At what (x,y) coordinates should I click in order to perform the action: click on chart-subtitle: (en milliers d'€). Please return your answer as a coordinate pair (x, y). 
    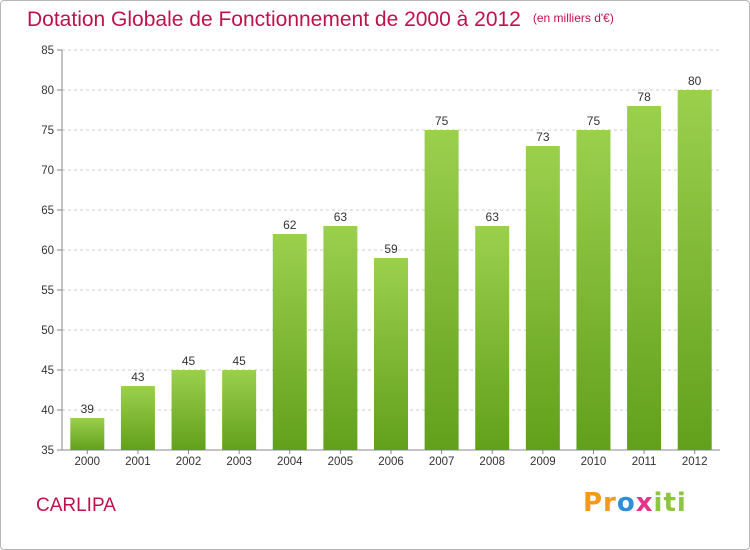
    Looking at the image, I should click on (573, 18).